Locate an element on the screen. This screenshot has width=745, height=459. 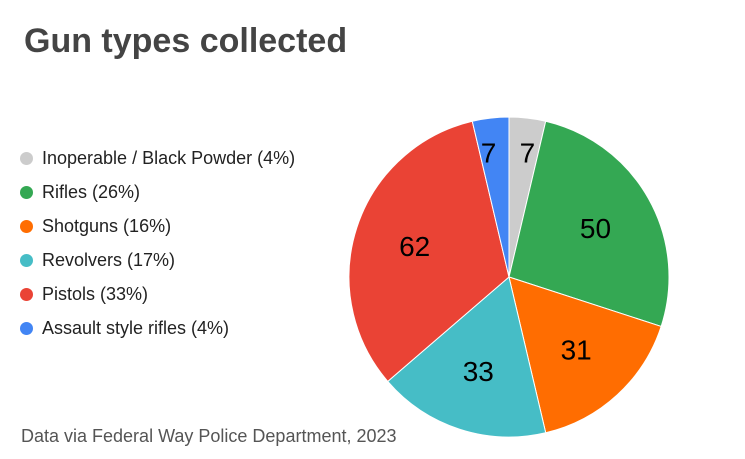
pie-slice-inoperable is located at coordinates (527, 197).